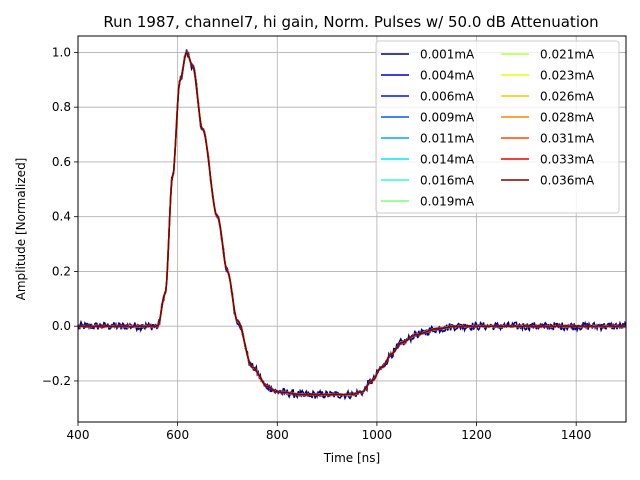 This screenshot has height=480, width=640. I want to click on legend-entry-label: 0.016mA, so click(447, 181).